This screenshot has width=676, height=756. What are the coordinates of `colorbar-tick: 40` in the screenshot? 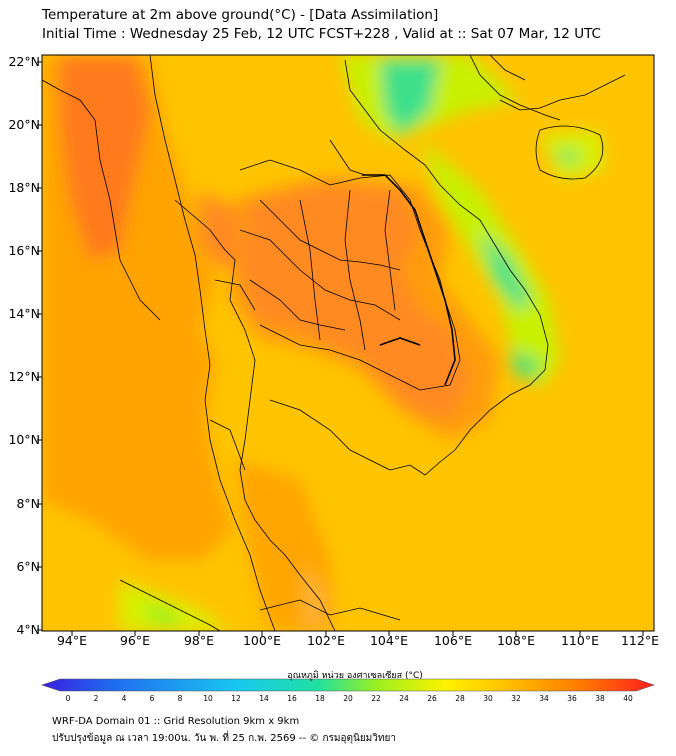 It's located at (628, 698).